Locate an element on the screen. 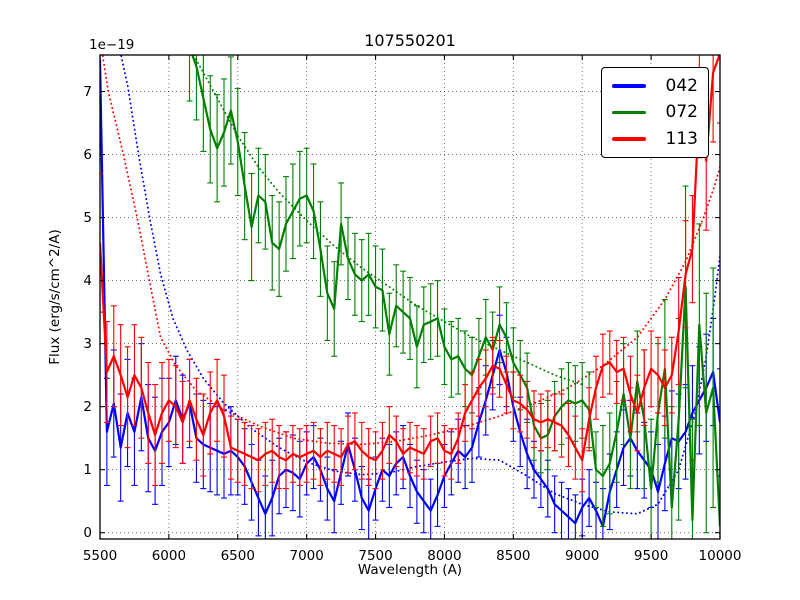  legend-label: 113 is located at coordinates (681, 138).